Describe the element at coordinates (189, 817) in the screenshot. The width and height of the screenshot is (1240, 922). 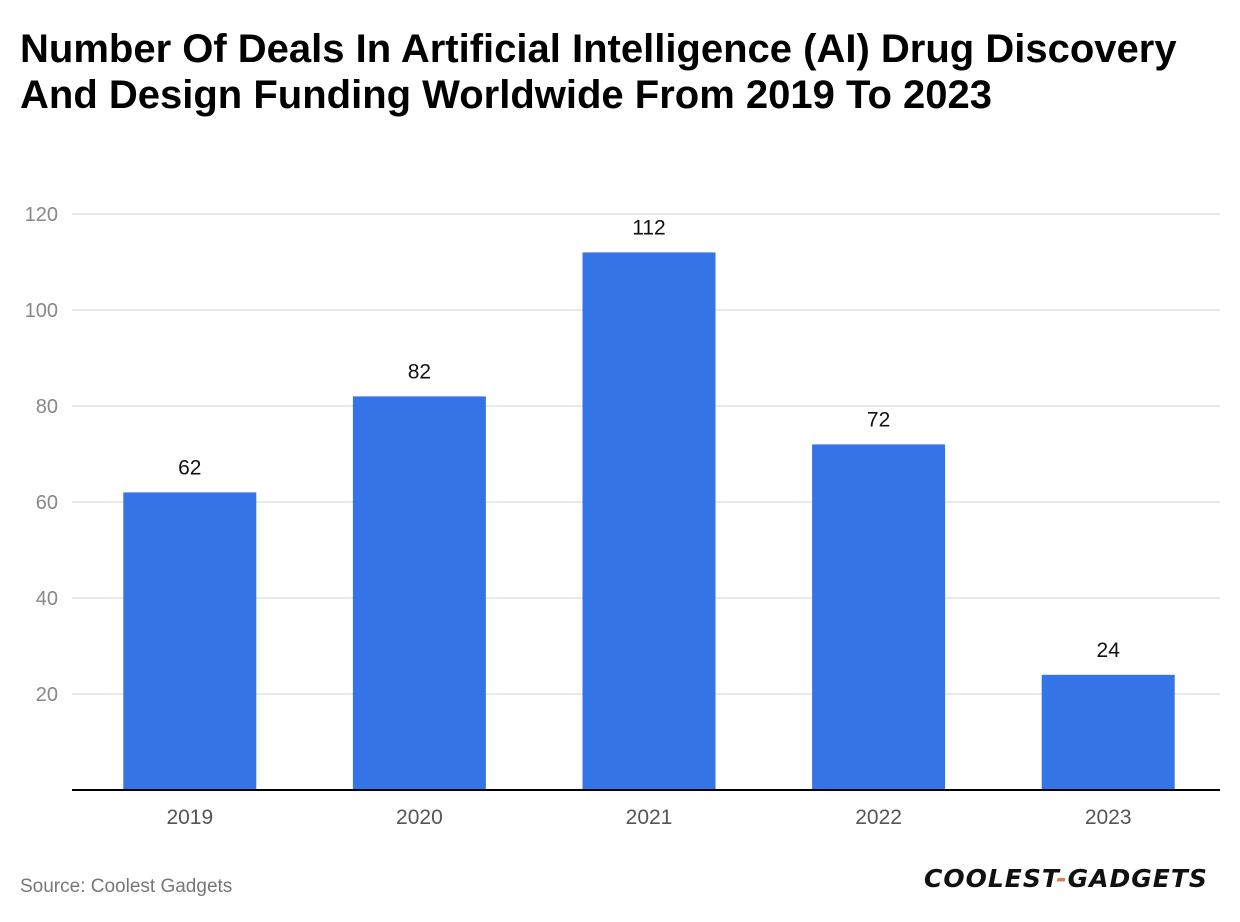
I see `x-tick-label: 2019` at that location.